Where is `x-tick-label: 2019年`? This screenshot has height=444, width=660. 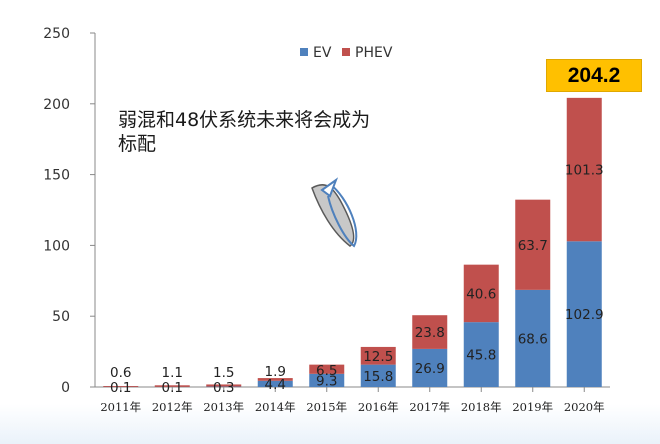 x-tick-label: 2019年 is located at coordinates (532, 407).